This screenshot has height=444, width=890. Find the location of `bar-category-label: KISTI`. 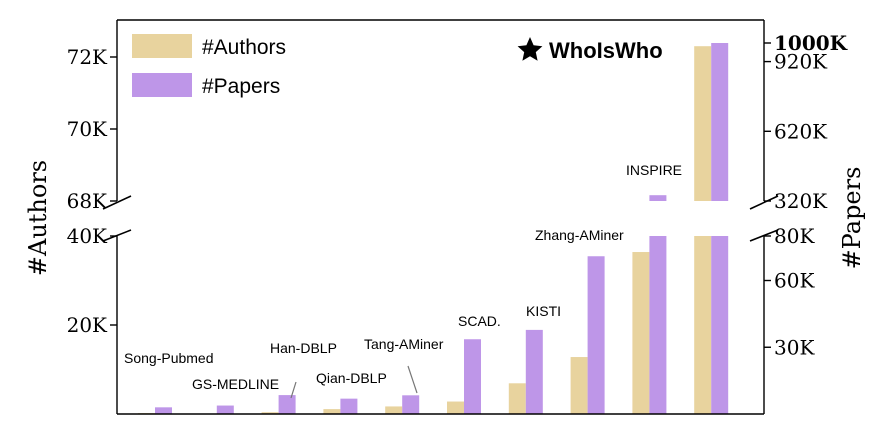

bar-category-label: KISTI is located at coordinates (543, 311).